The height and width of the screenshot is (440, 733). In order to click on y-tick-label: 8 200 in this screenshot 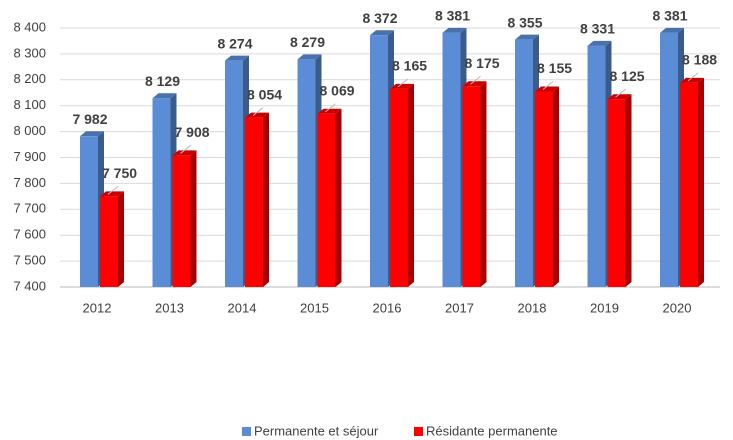, I will do `click(29, 78)`.